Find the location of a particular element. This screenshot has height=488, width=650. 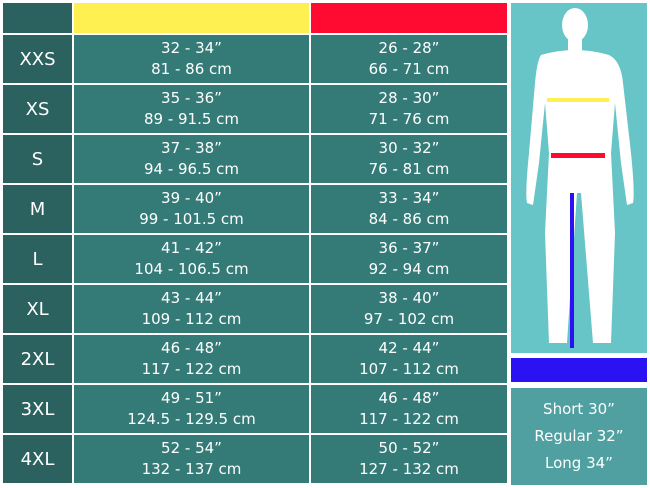

inseam-color-bar is located at coordinates (579, 370).